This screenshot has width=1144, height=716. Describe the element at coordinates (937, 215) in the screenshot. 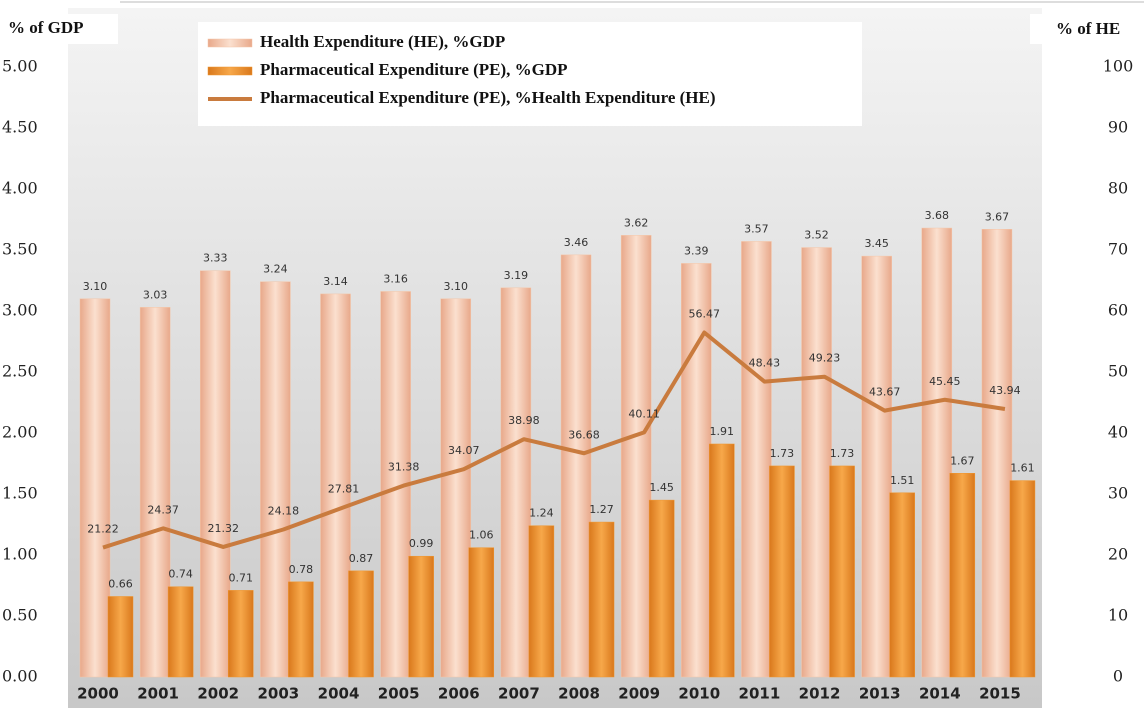

I see `data-label: 3.68` at that location.